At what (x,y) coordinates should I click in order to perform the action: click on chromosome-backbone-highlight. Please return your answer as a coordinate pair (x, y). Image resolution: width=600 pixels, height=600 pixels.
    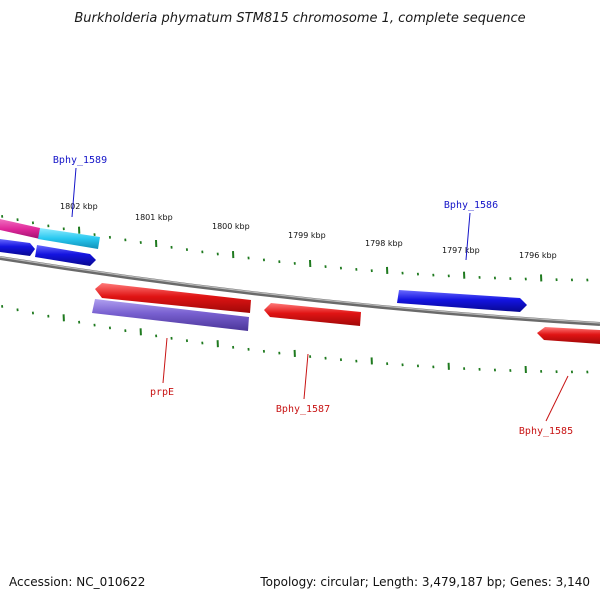
    Looking at the image, I should click on (300, 290).